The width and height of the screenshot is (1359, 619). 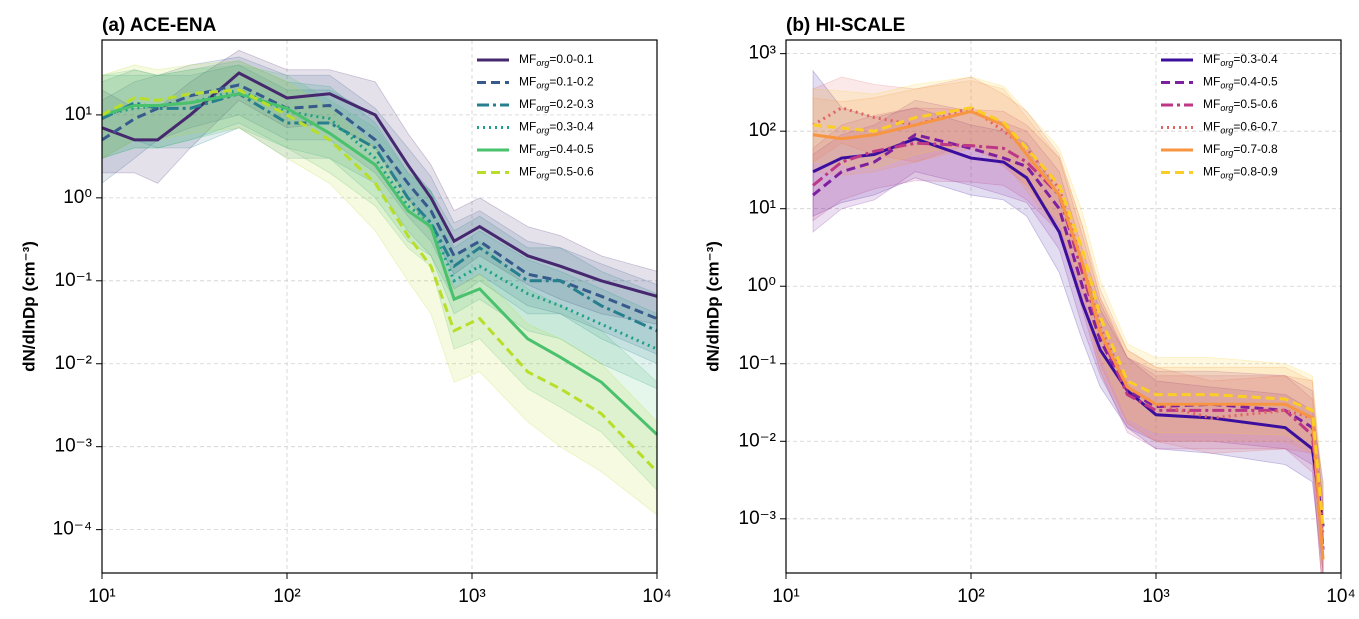 What do you see at coordinates (159, 25) in the screenshot?
I see `chart-title: (a) ACE-ENA` at bounding box center [159, 25].